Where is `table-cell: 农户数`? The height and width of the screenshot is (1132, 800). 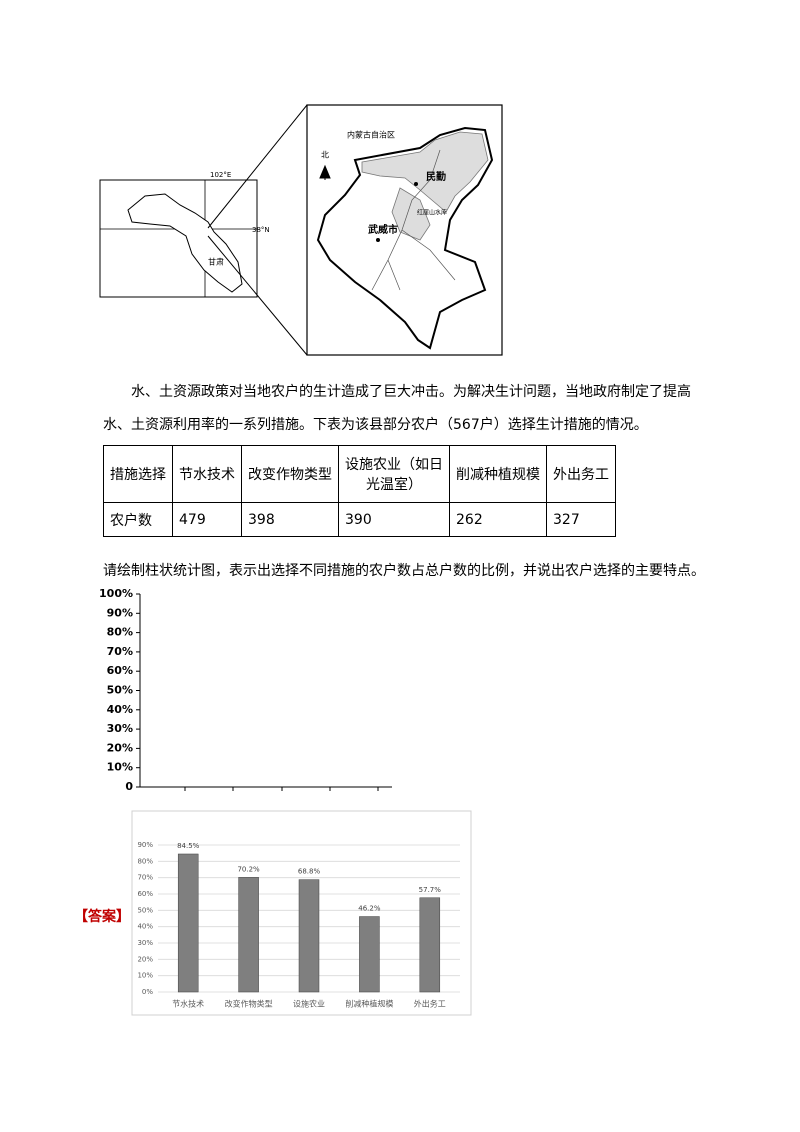 table-cell: 农户数 is located at coordinates (138, 519).